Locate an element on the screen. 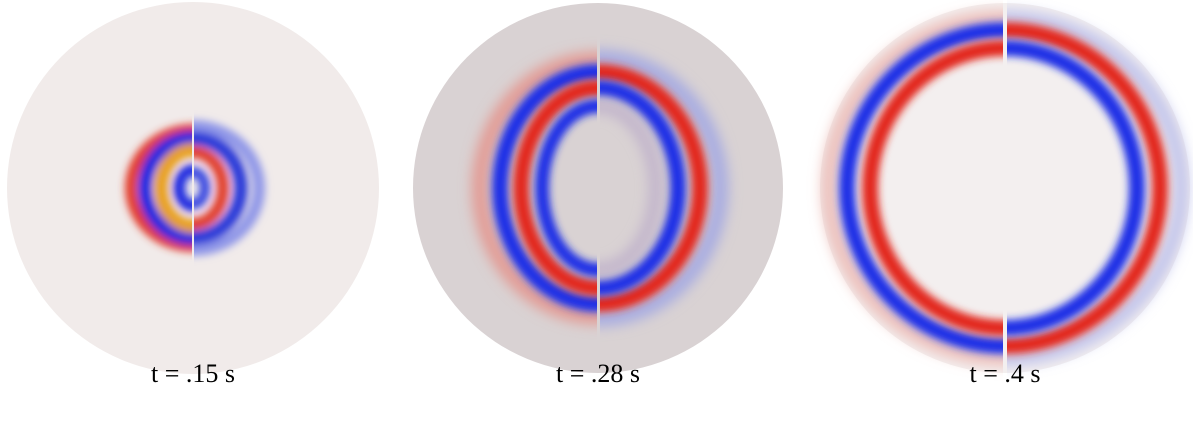 Image resolution: width=1193 pixels, height=421 pixels. caption: t = .15 s is located at coordinates (193, 373).